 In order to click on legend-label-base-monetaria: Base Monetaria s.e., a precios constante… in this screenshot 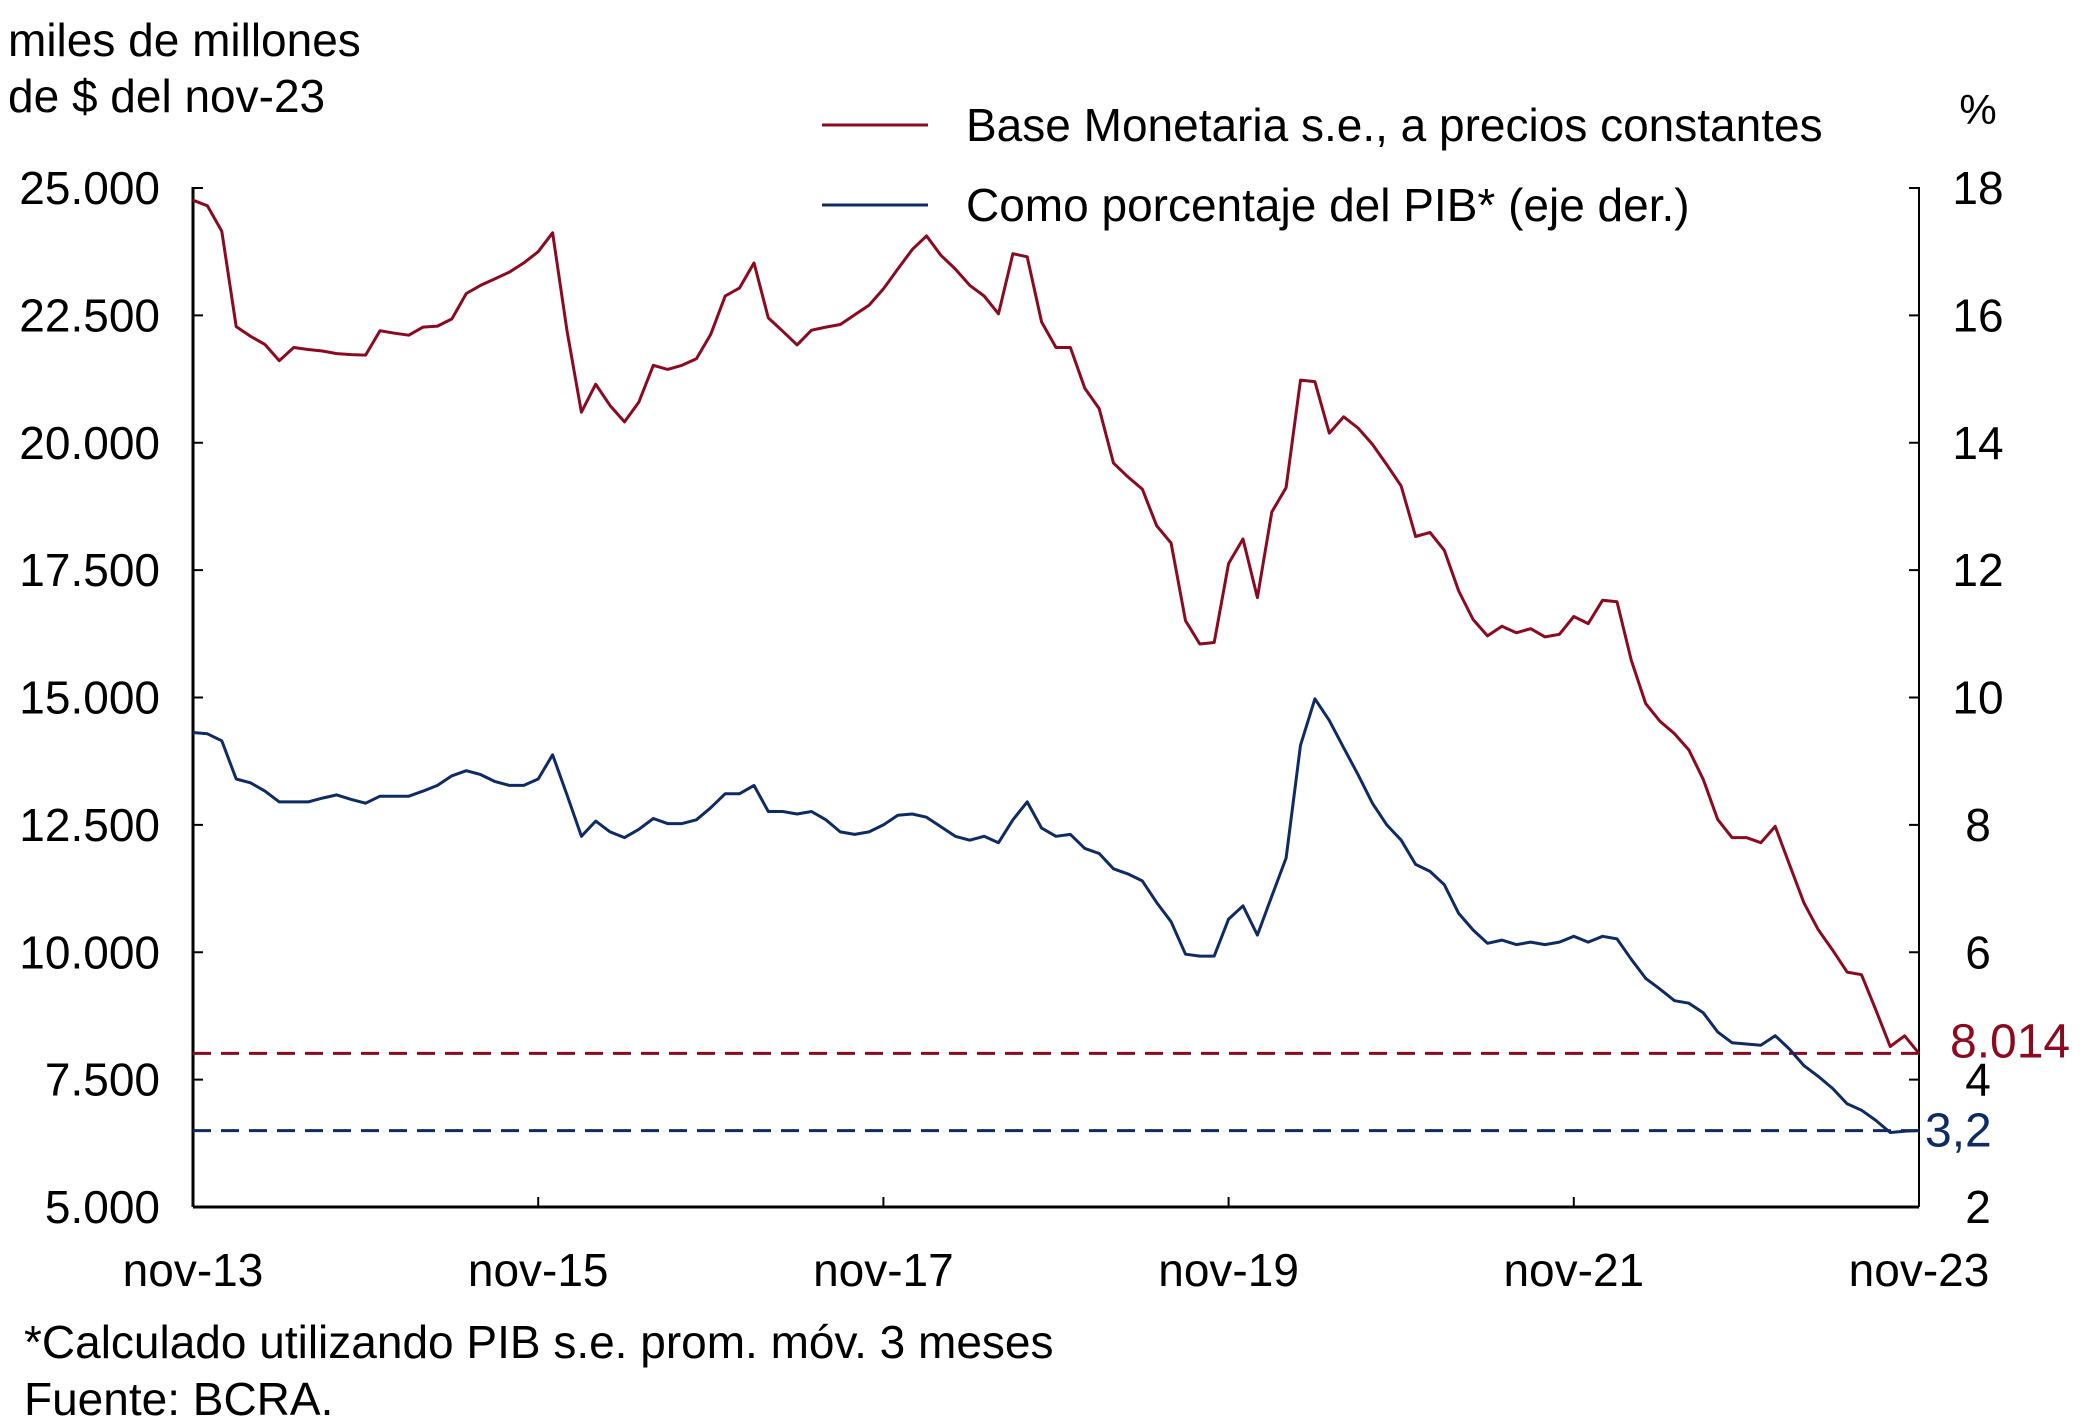, I will do `click(1394, 125)`.